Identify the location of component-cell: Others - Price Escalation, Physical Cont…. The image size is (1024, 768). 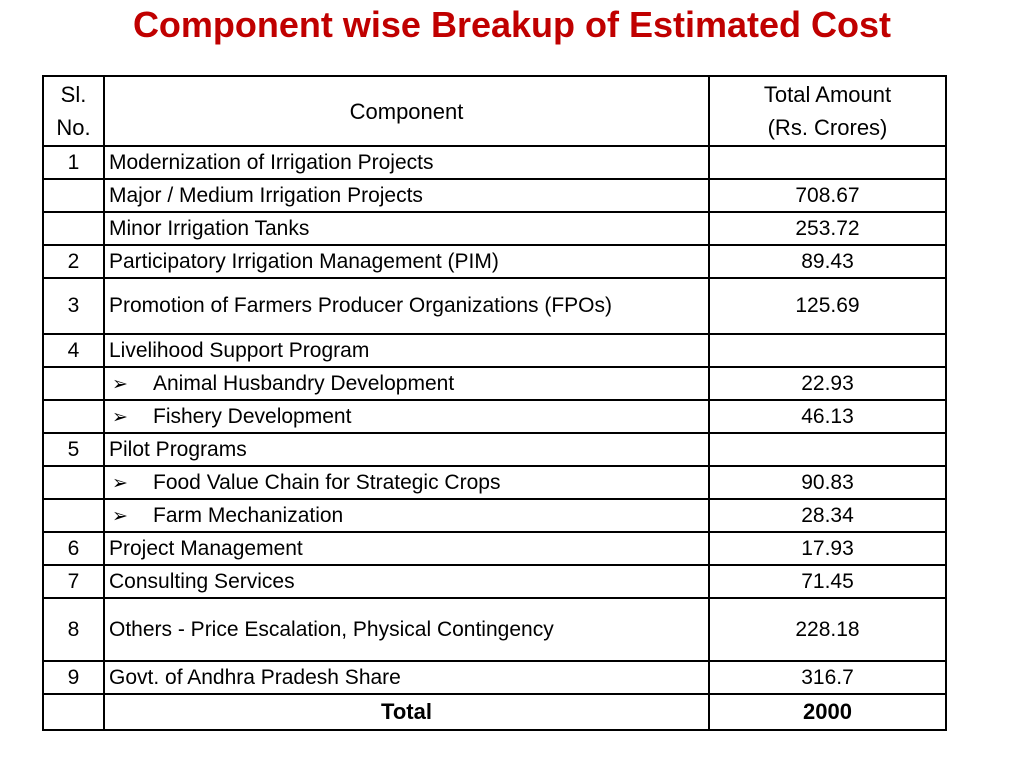
(406, 629).